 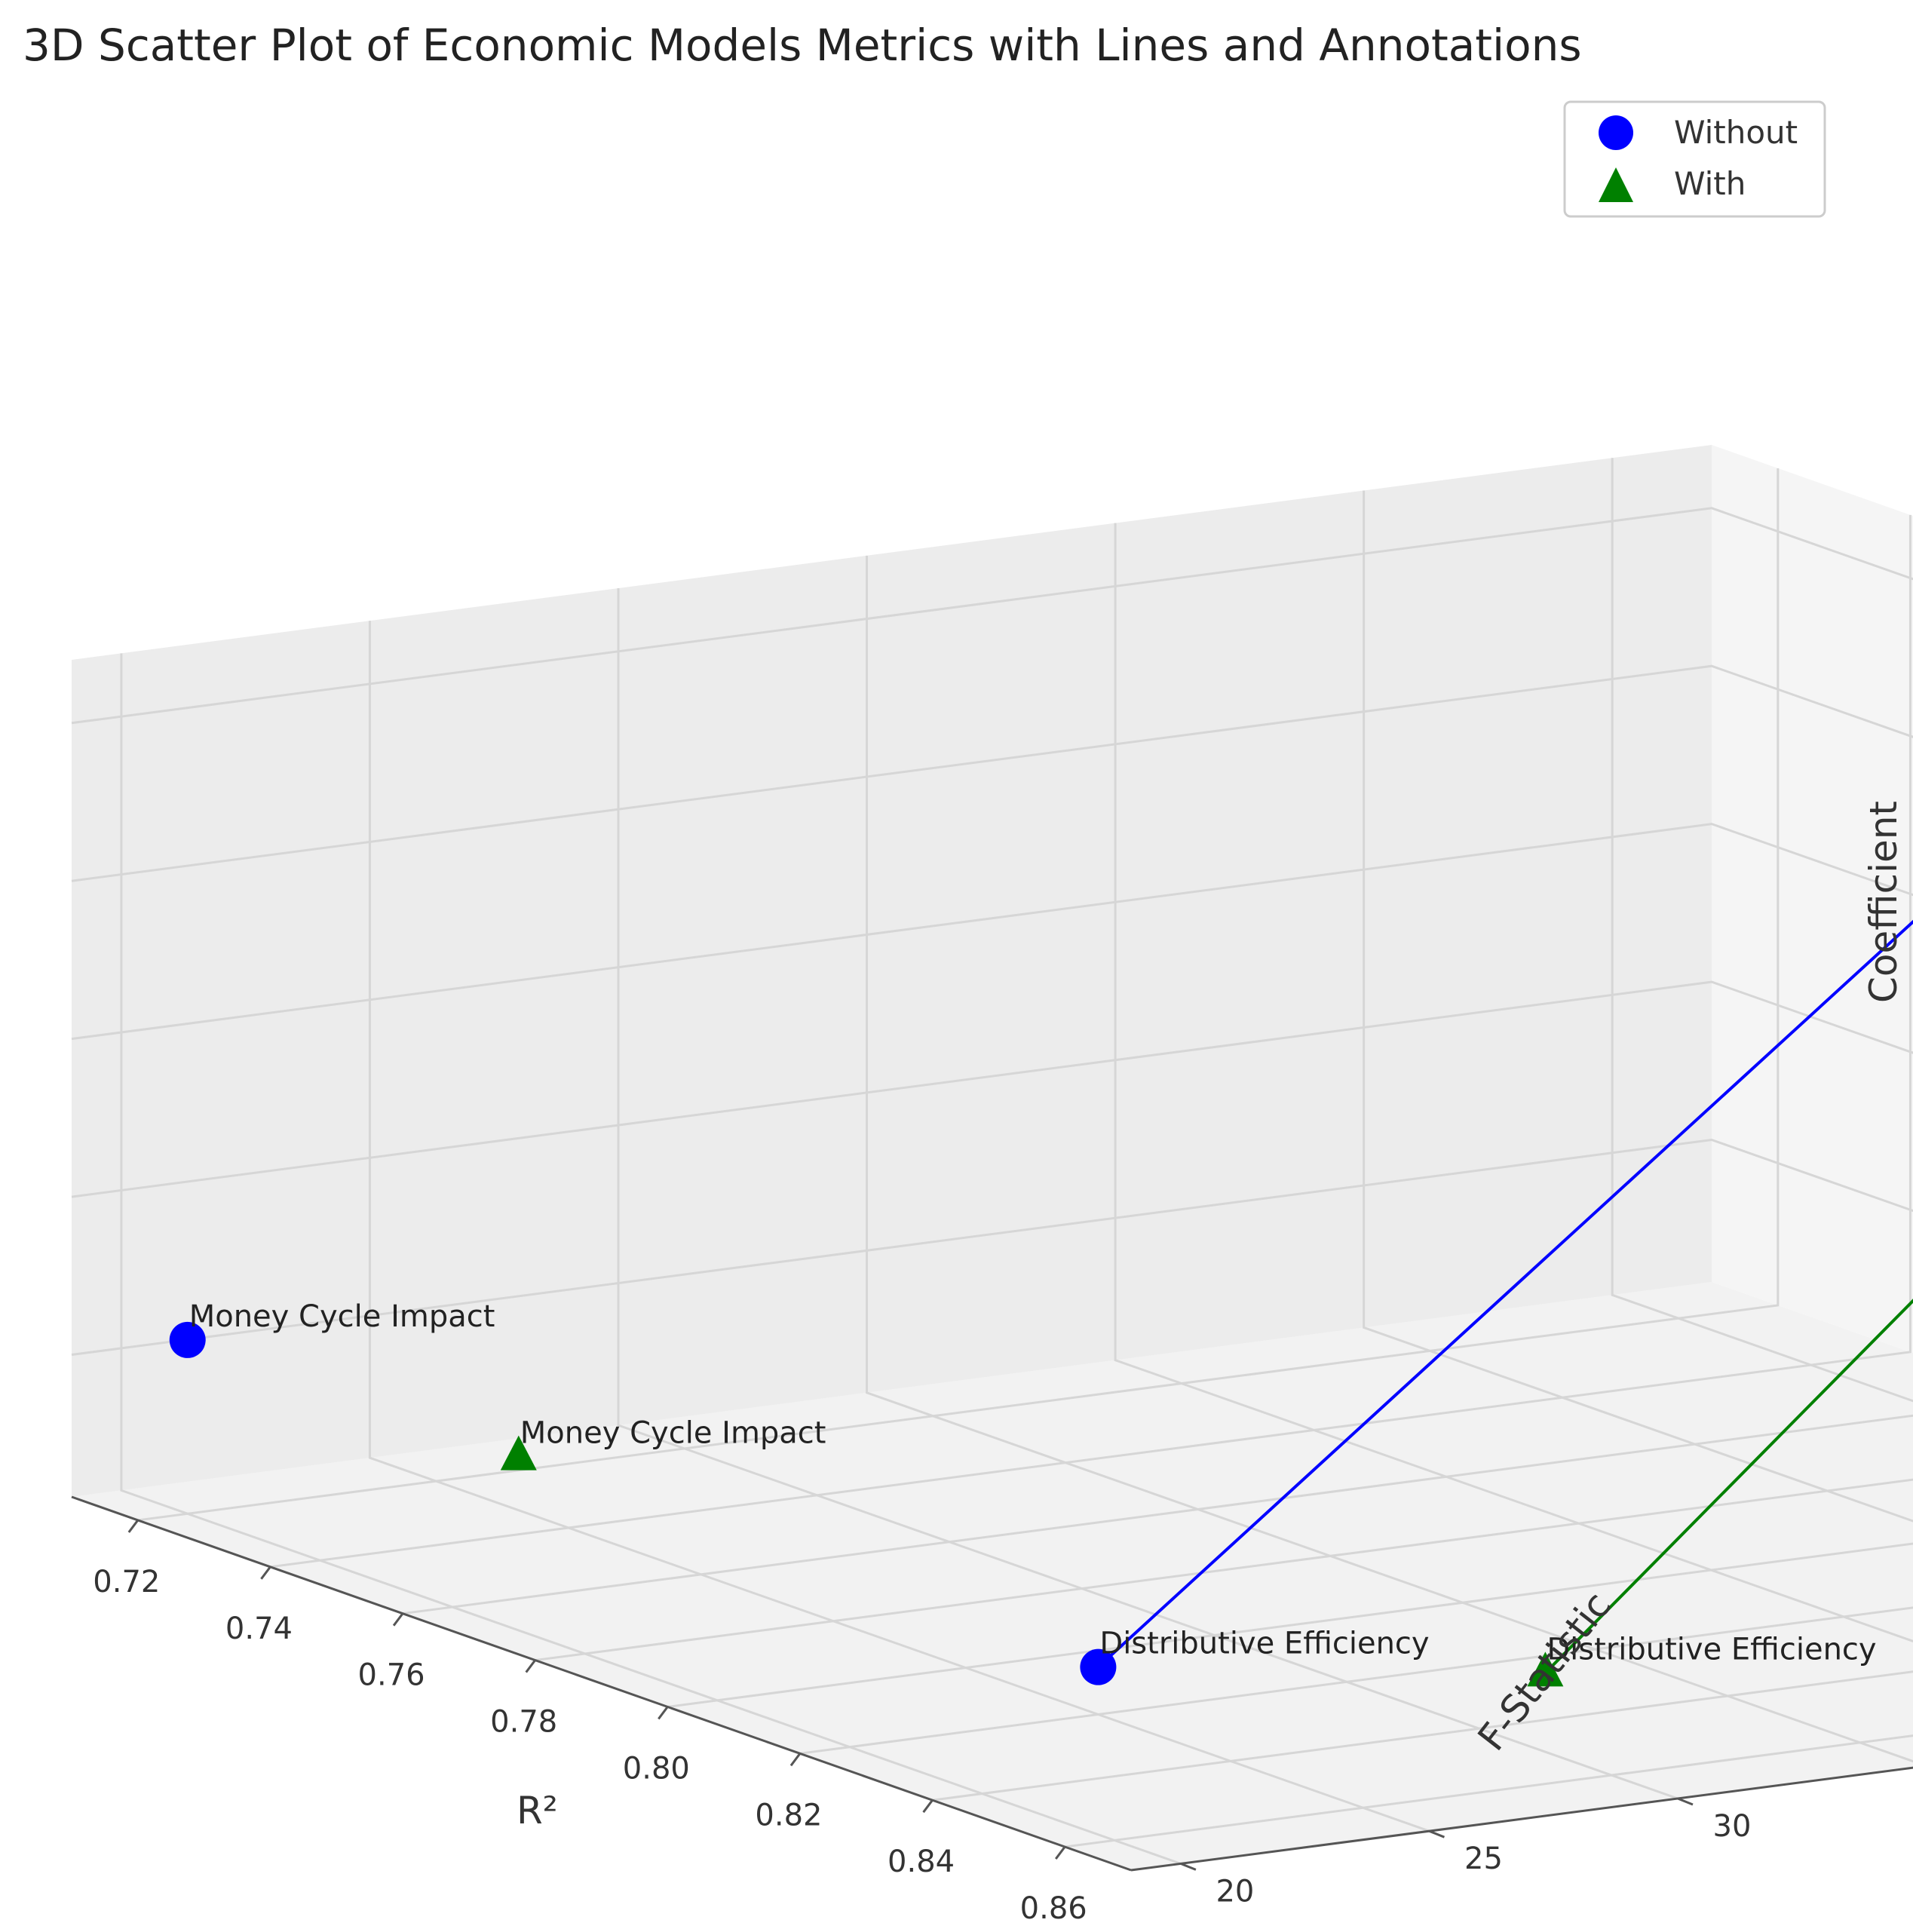 What do you see at coordinates (1883, 902) in the screenshot?
I see `z-axis-label: Coefficient` at bounding box center [1883, 902].